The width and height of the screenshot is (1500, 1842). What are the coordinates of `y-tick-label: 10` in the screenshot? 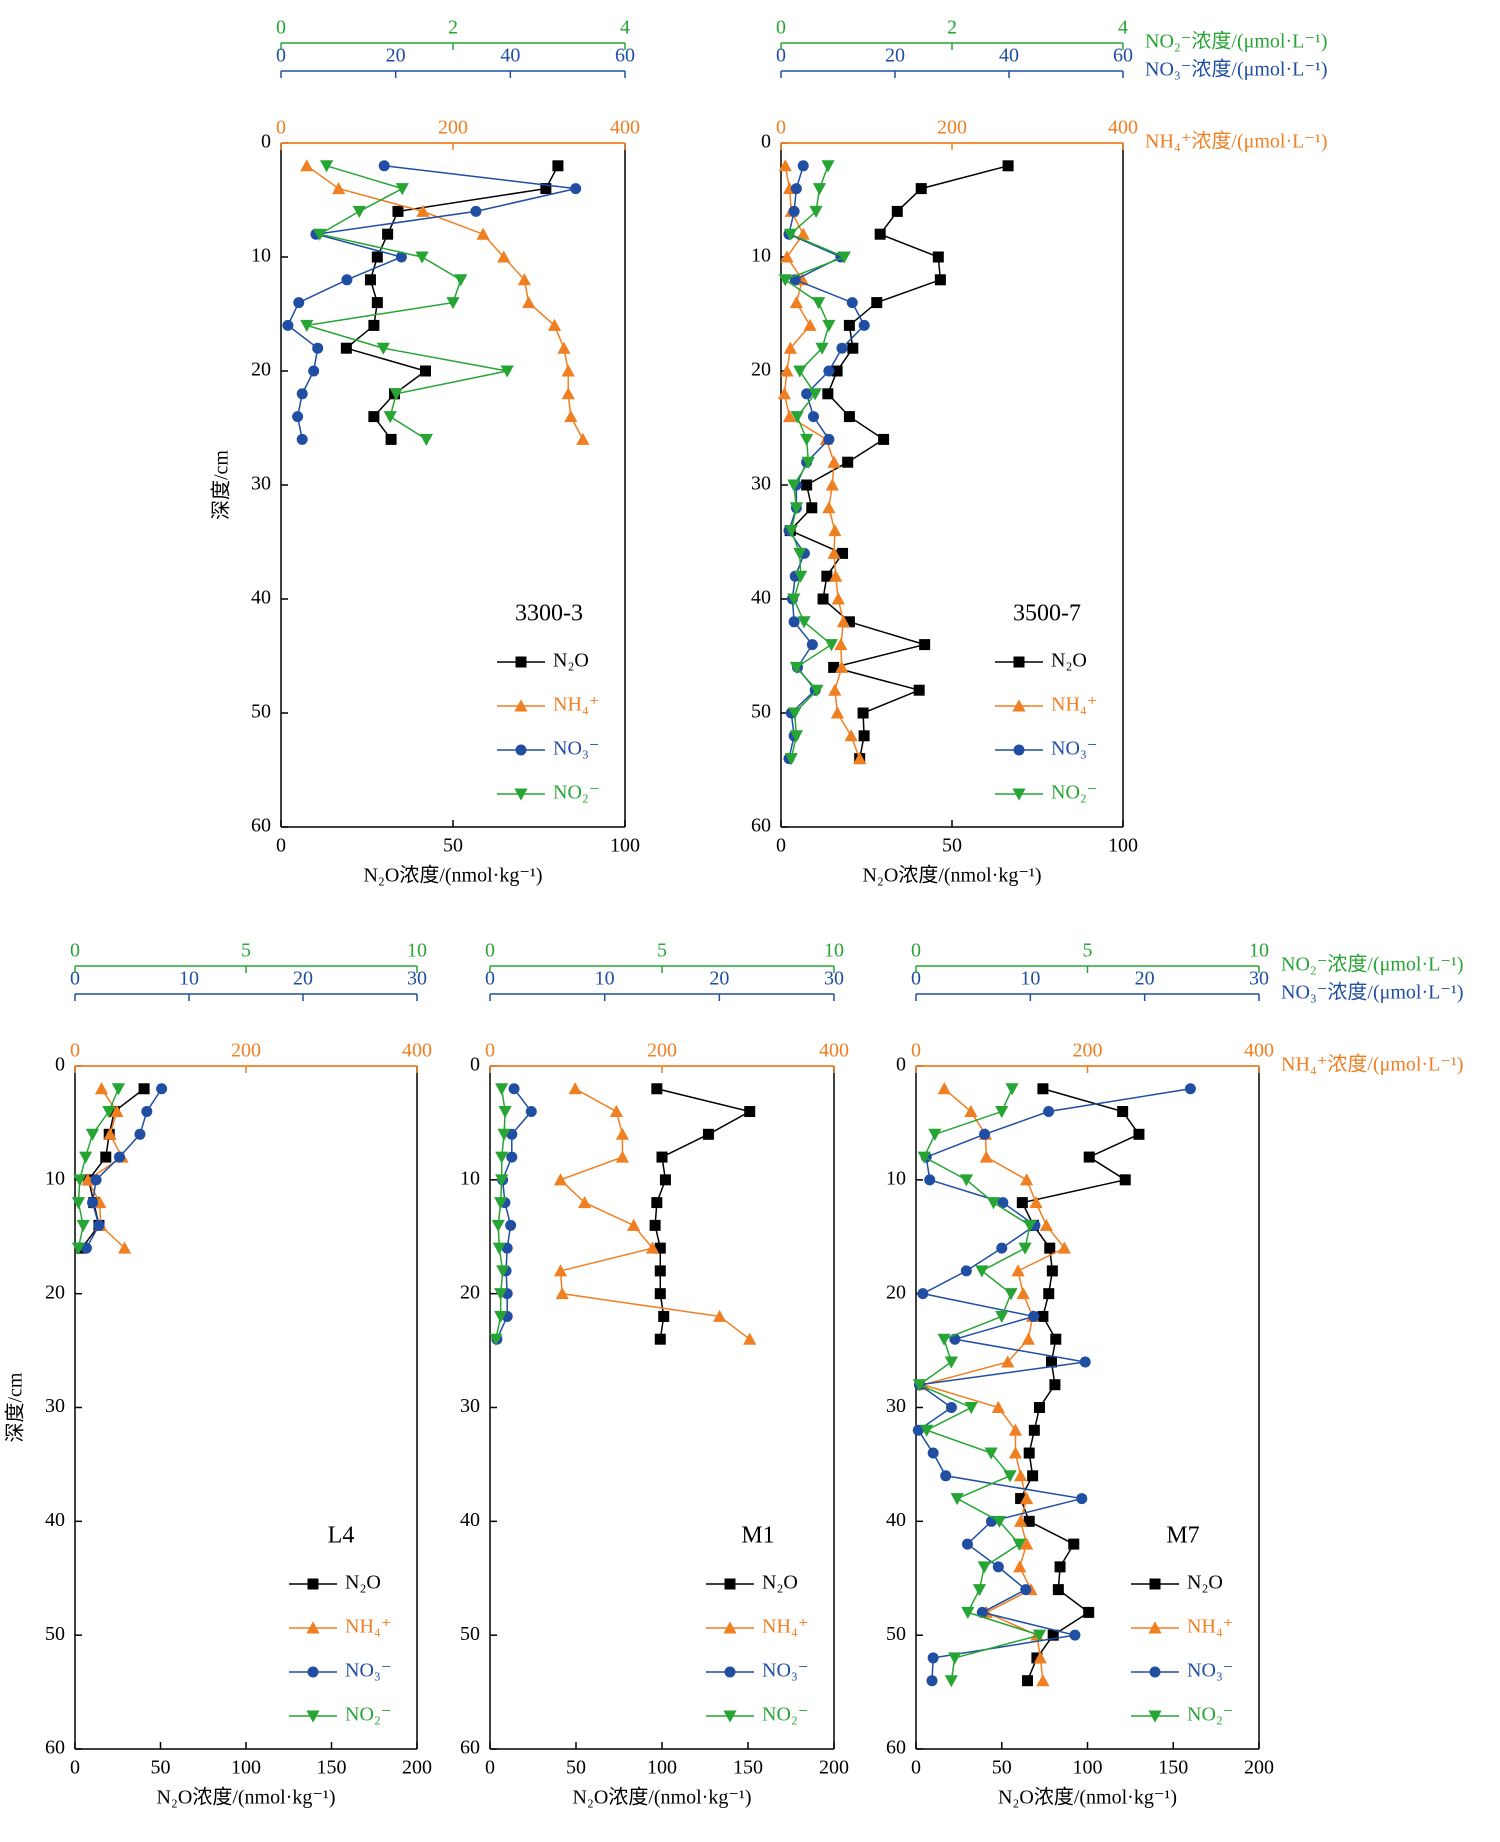 It's located at (761, 256).